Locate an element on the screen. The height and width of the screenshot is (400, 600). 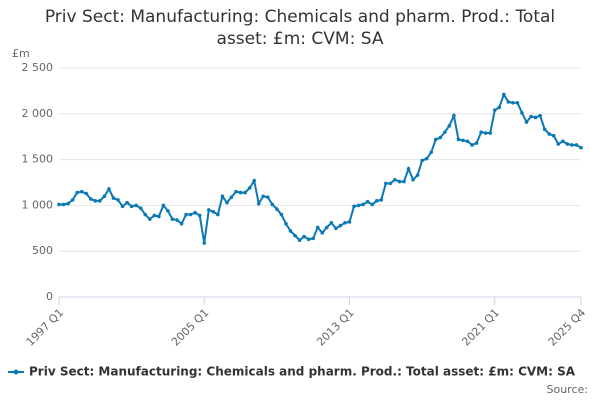
x-tick-label: 2013 Q1 is located at coordinates (335, 327).